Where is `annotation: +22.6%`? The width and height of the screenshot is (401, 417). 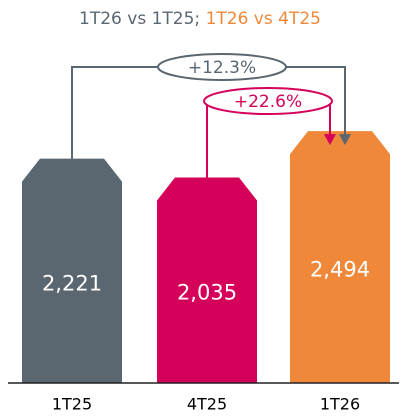 annotation: +22.6% is located at coordinates (268, 102).